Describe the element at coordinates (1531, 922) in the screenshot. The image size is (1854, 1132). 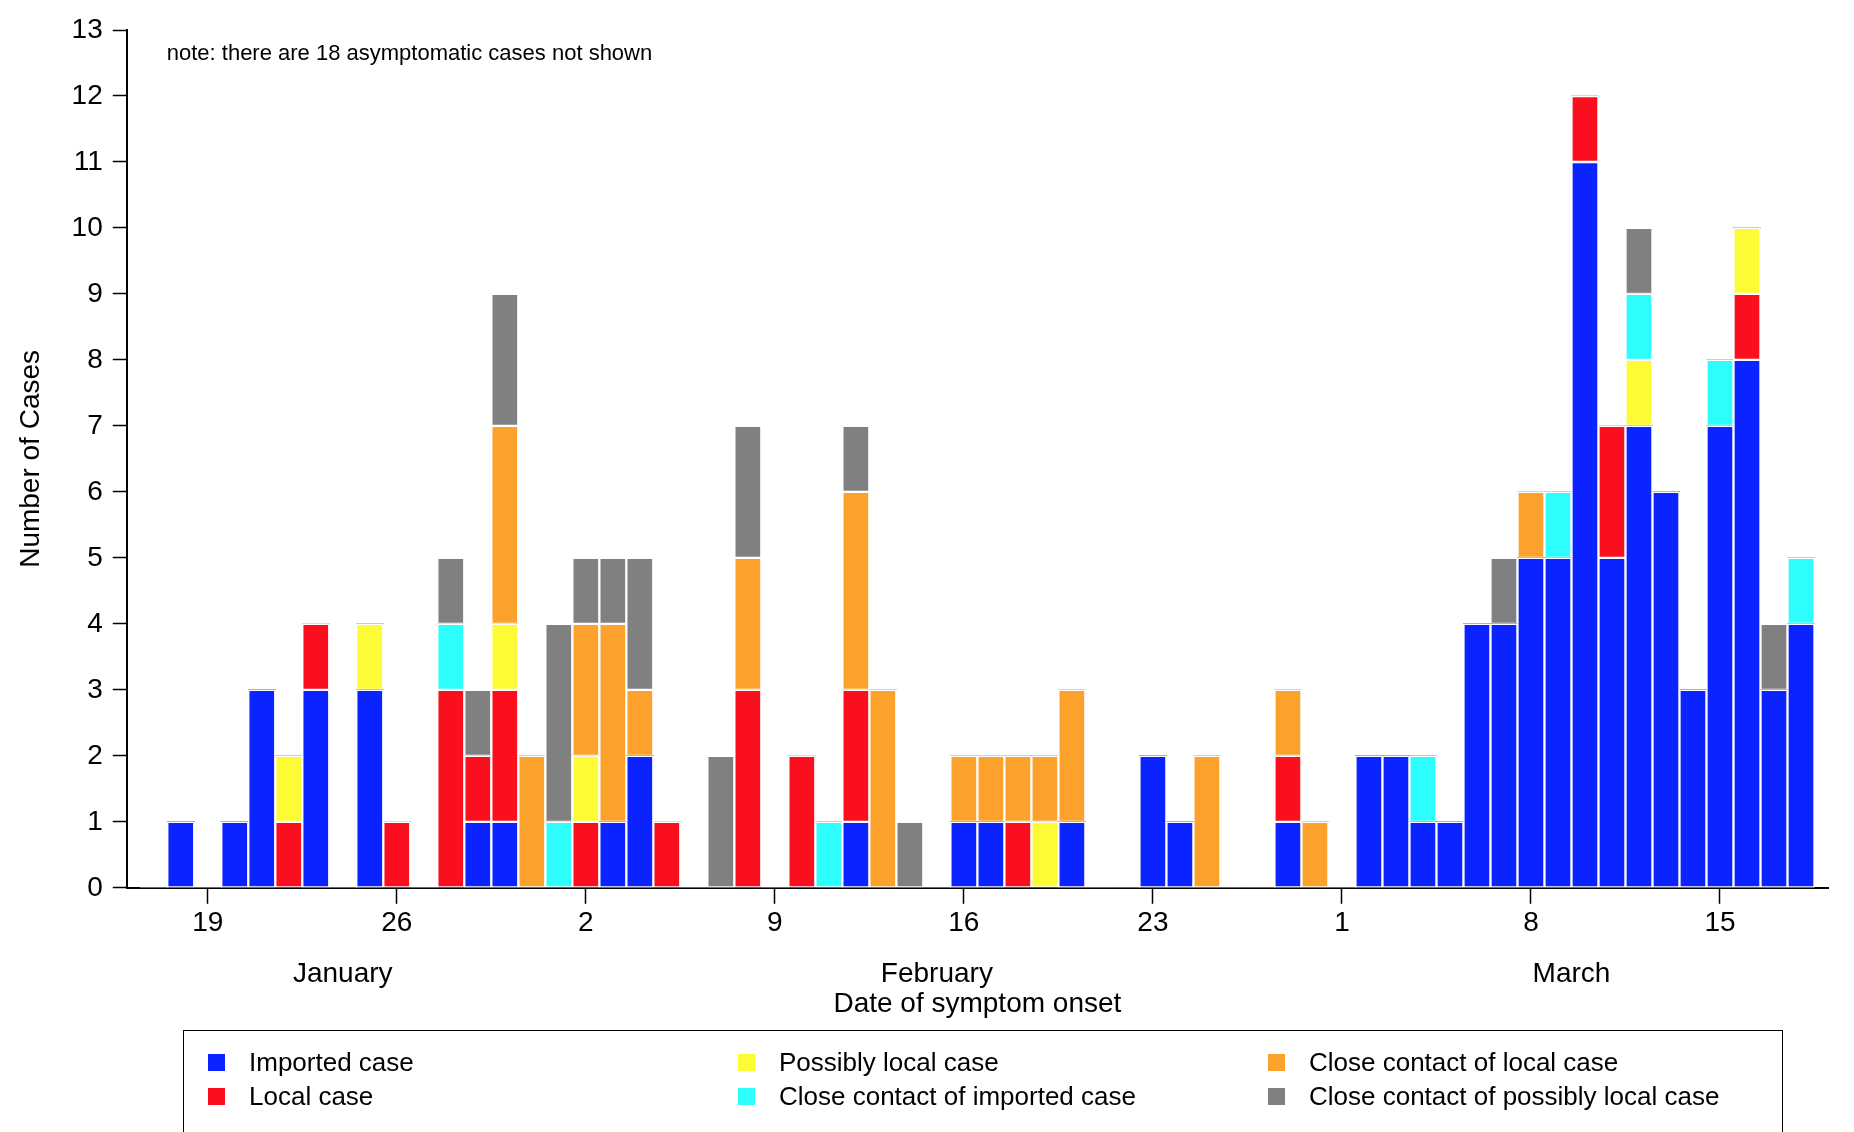
I see `x-tick-label: 8` at that location.